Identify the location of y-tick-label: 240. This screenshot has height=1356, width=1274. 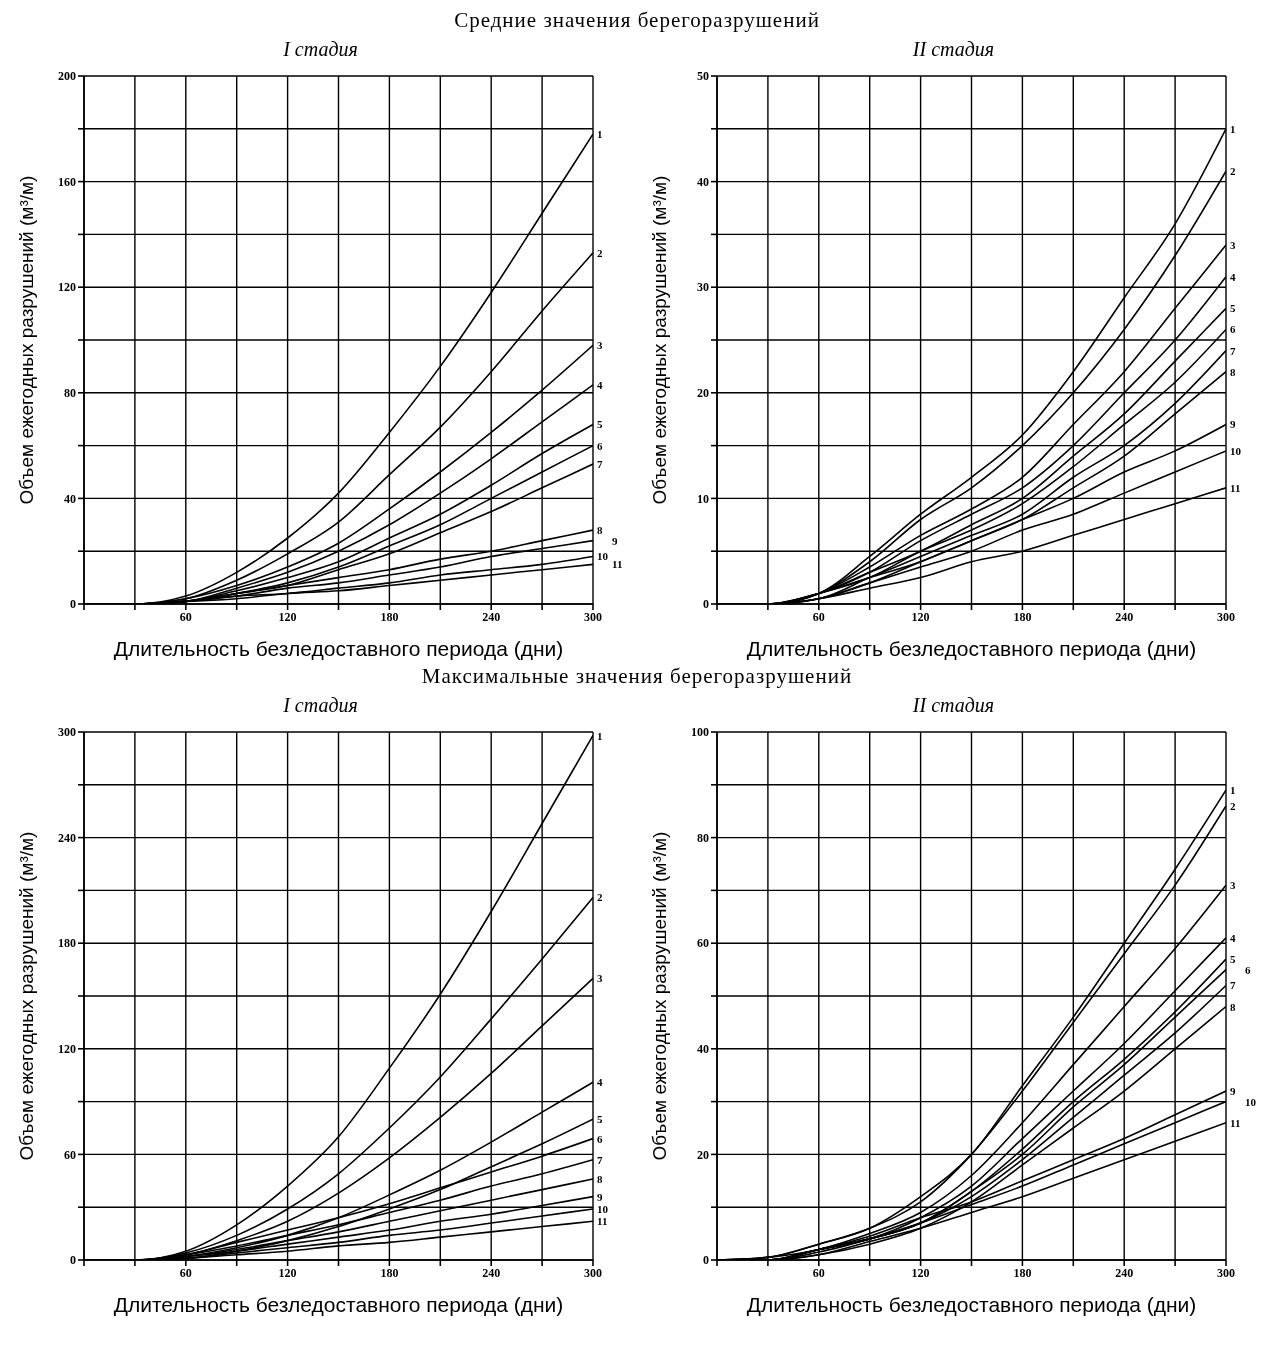
(67, 837).